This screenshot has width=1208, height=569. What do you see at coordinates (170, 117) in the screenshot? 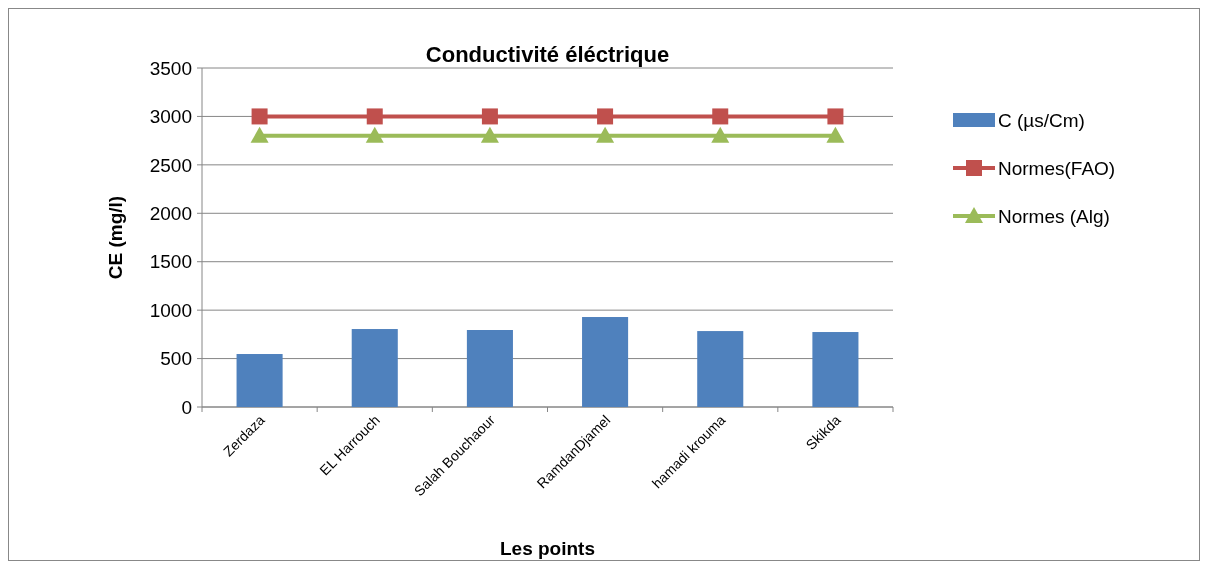
I see `y-tick-label: 3000` at bounding box center [170, 117].